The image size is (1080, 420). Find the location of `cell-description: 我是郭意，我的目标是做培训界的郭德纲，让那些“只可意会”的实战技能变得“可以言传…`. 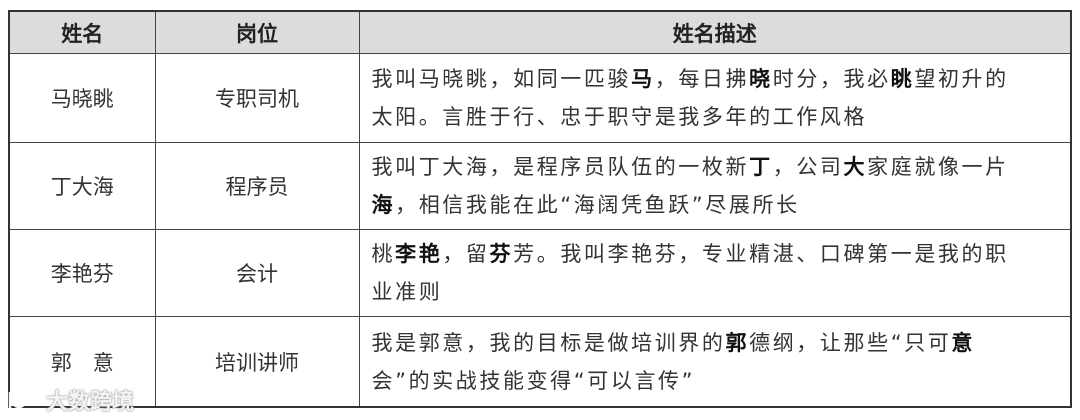

cell-description: 我是郭意，我的目标是做培训界的郭德纲，让那些“只可意会”的实战技能变得“可以言传… is located at coordinates (715, 362).